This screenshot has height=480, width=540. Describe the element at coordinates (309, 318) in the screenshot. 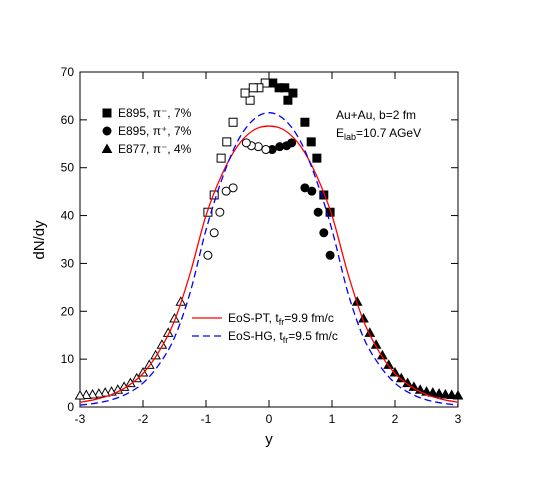

I see `legend-label-part: =9.9 fm/c` at that location.